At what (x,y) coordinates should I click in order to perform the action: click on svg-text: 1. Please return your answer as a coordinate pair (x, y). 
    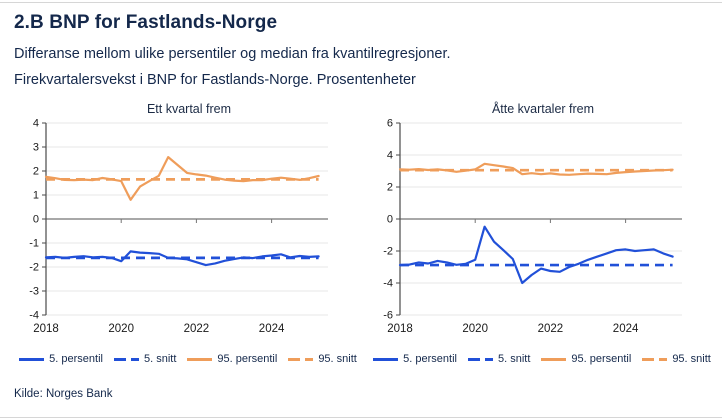
    Looking at the image, I should click on (36, 196).